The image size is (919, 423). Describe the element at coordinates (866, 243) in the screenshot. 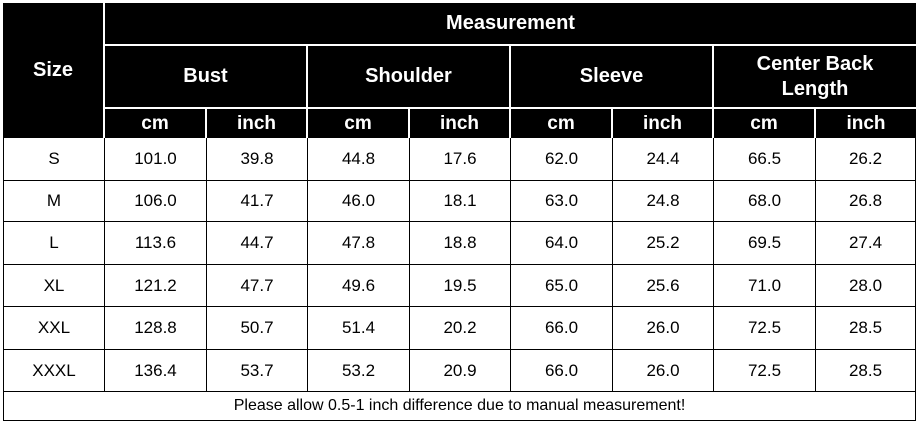

I see `value-cell: 27.4` at that location.